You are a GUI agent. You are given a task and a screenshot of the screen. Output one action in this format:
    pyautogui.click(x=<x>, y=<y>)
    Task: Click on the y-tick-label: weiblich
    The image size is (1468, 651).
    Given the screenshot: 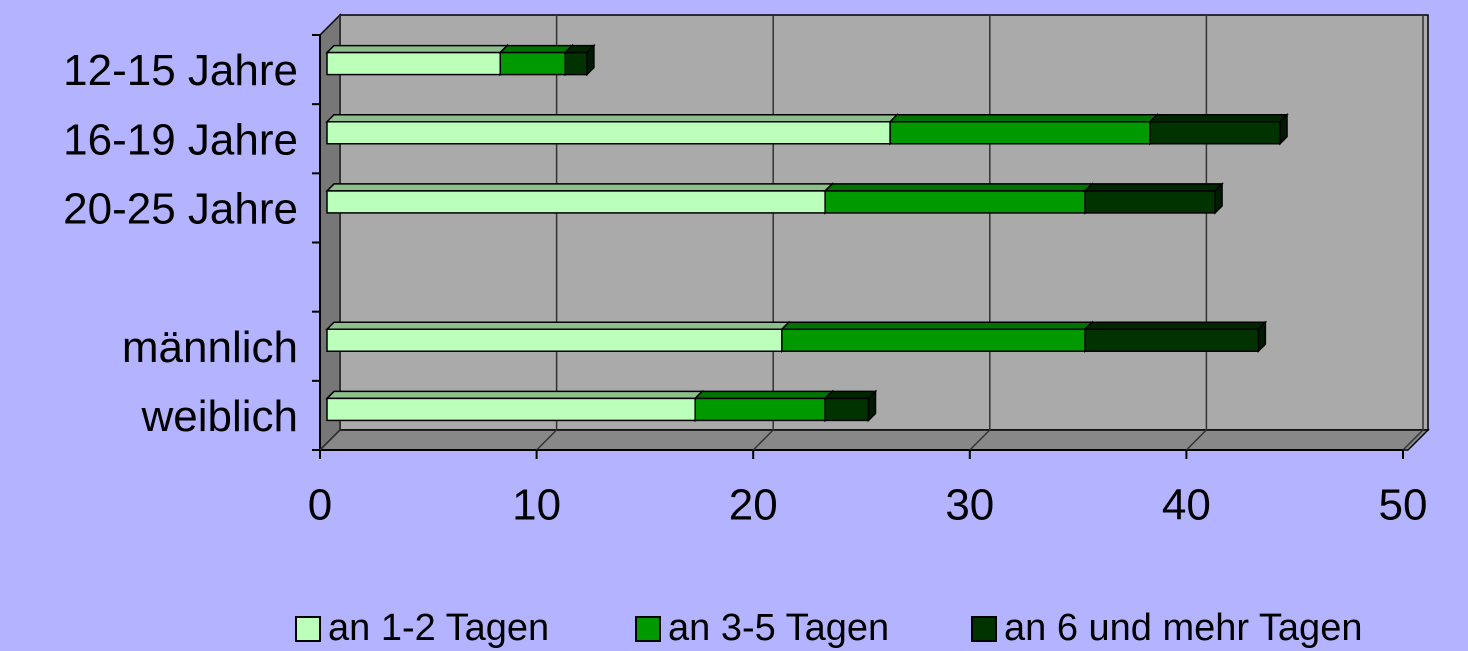 What is the action you would take?
    pyautogui.click(x=219, y=416)
    